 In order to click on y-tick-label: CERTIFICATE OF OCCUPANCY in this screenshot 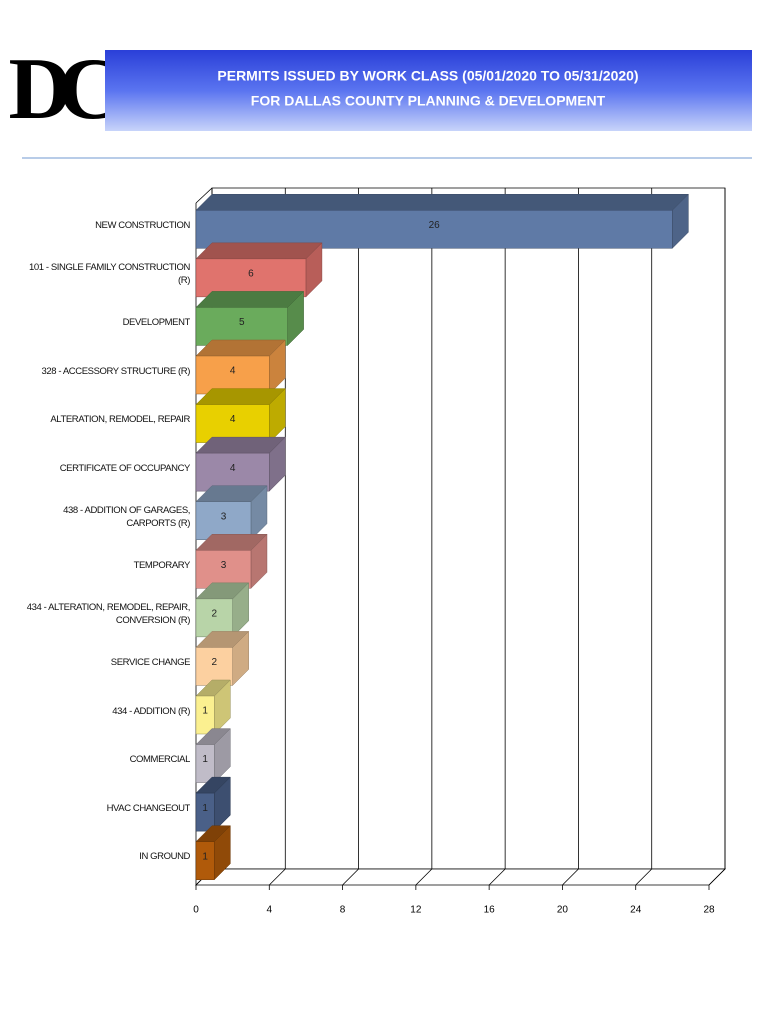, I will do `click(124, 468)`.